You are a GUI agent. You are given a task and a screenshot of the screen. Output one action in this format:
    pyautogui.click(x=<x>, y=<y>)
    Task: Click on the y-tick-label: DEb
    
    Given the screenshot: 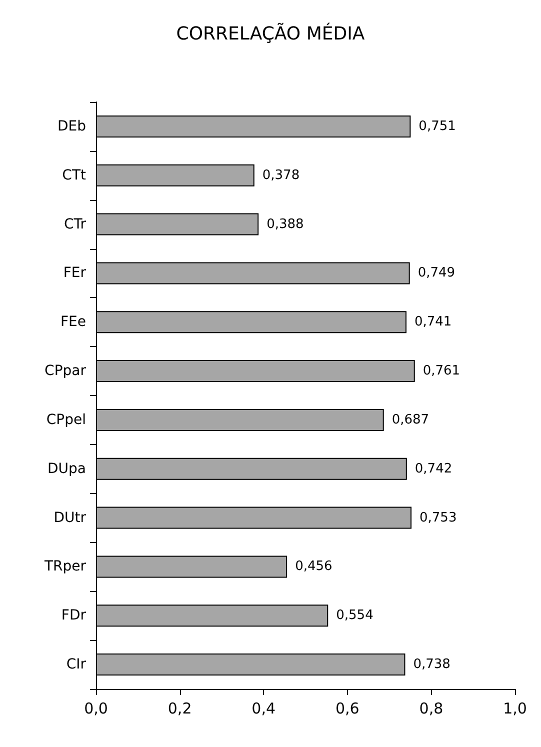 What is the action you would take?
    pyautogui.click(x=71, y=126)
    